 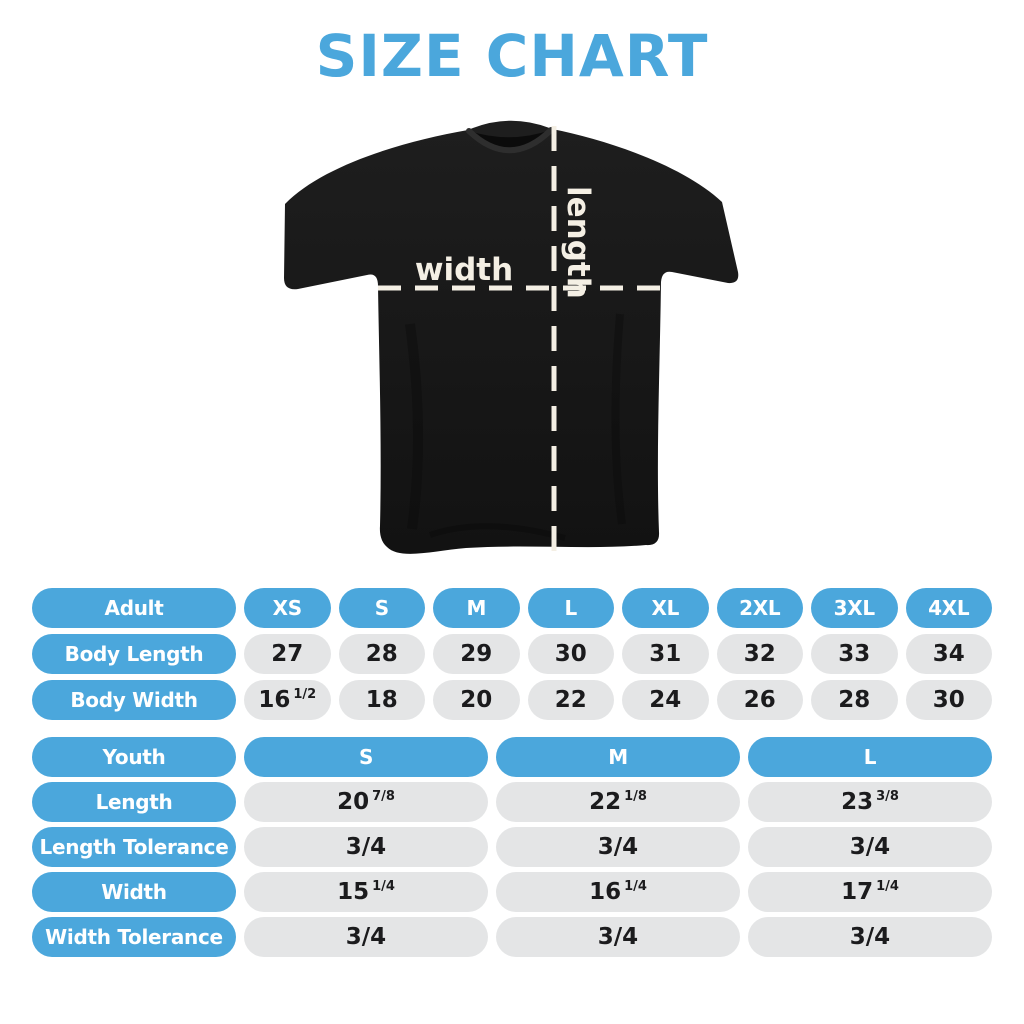 I want to click on size-value: 34, so click(x=948, y=654).